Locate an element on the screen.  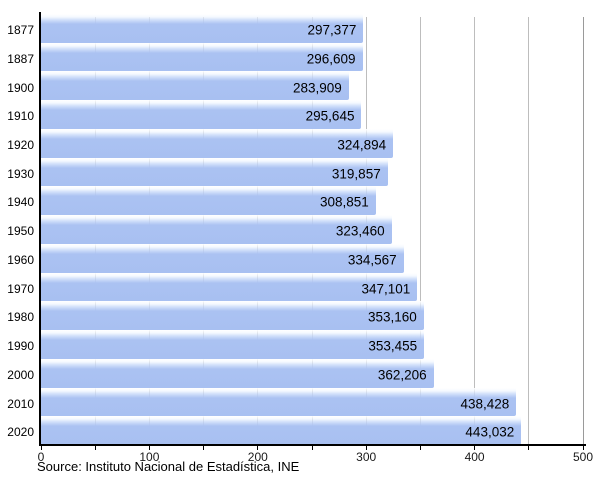
year-label: 1920 is located at coordinates (20, 145).